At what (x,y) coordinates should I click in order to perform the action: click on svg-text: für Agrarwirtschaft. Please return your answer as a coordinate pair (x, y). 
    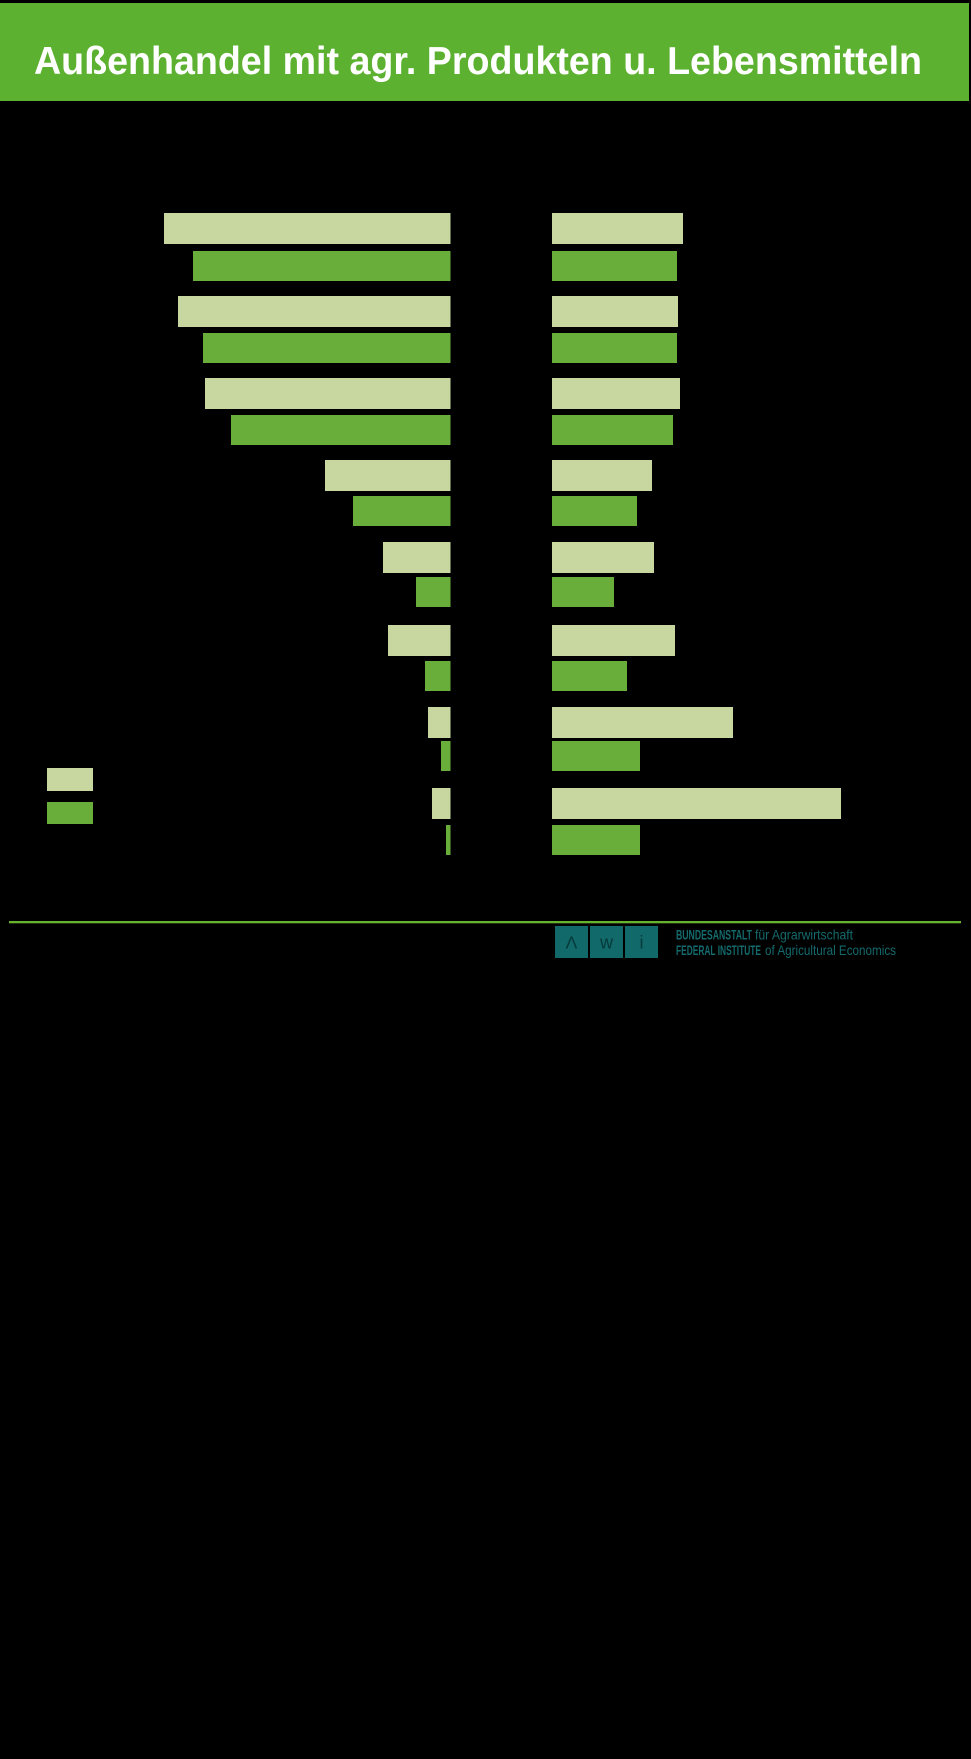
    Looking at the image, I should click on (804, 935).